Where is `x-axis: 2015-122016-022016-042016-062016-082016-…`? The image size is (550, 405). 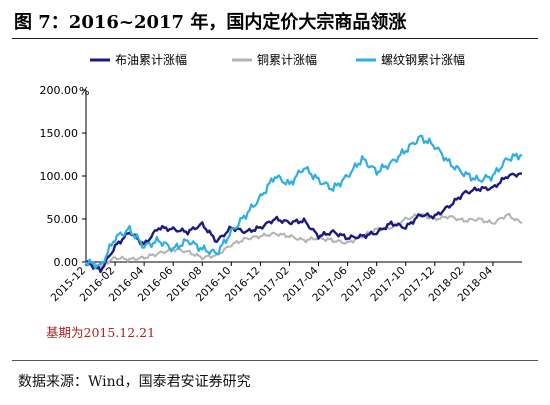 x-axis: 2015-122016-022016-042016-062016-082016-… is located at coordinates (285, 282).